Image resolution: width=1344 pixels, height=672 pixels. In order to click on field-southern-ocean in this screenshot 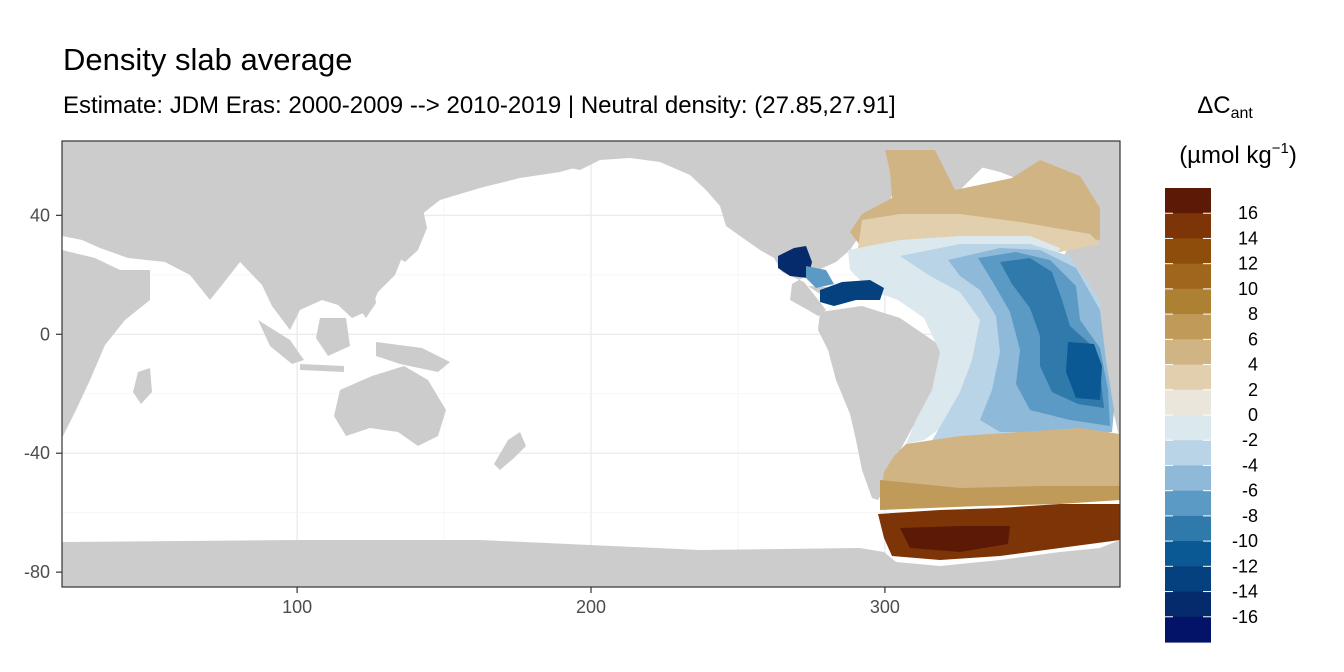, I will do `click(1000, 465)`.